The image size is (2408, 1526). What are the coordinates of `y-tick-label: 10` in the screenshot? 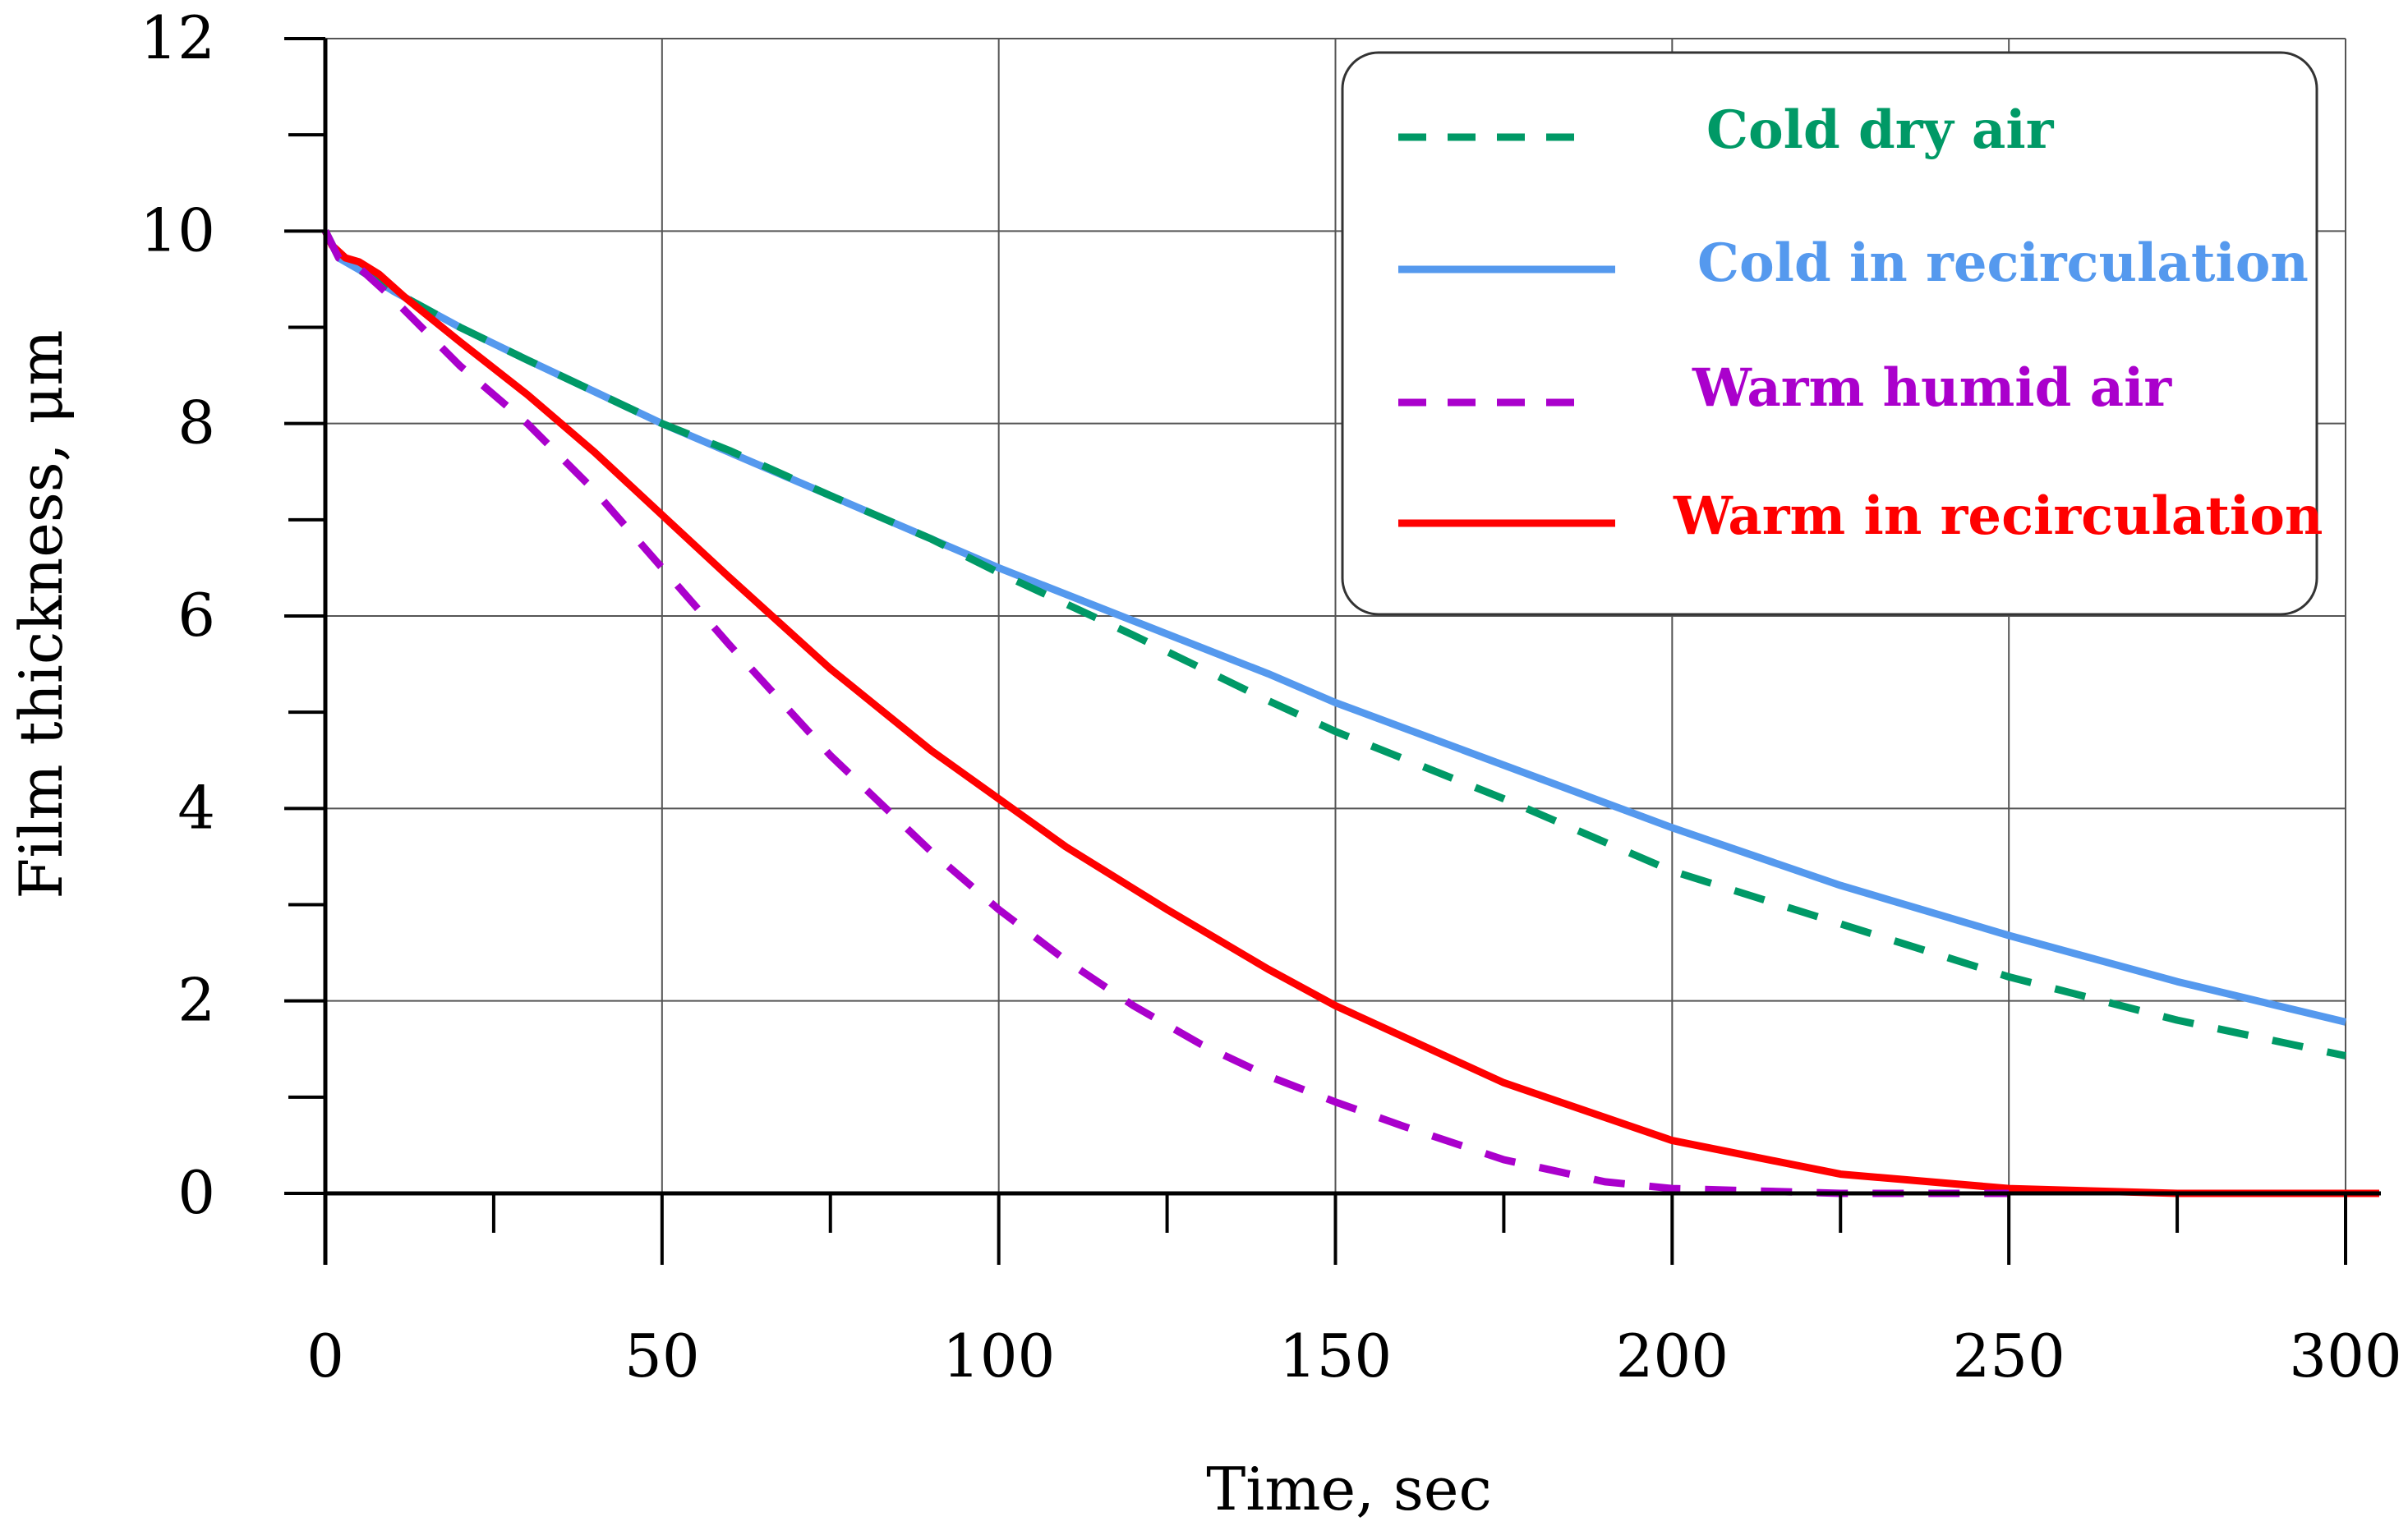 It's located at (177, 229).